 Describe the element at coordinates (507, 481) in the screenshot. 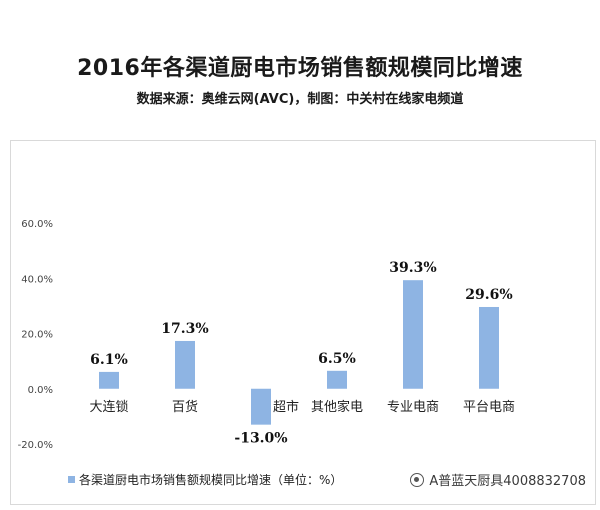

I see `watermark-text: A普蓝天厨具4008832708` at that location.